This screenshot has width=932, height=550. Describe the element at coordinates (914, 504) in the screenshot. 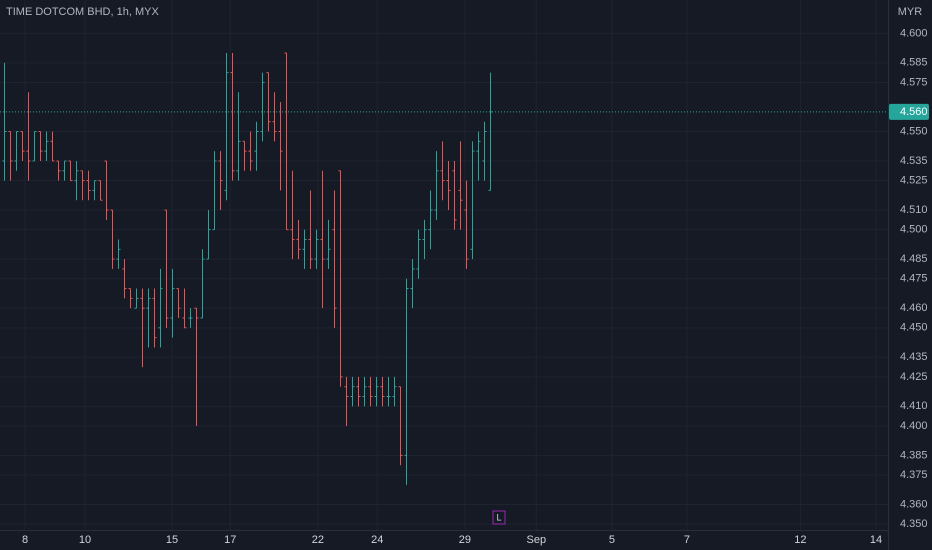

I see `y-tick-label: 4.360` at that location.